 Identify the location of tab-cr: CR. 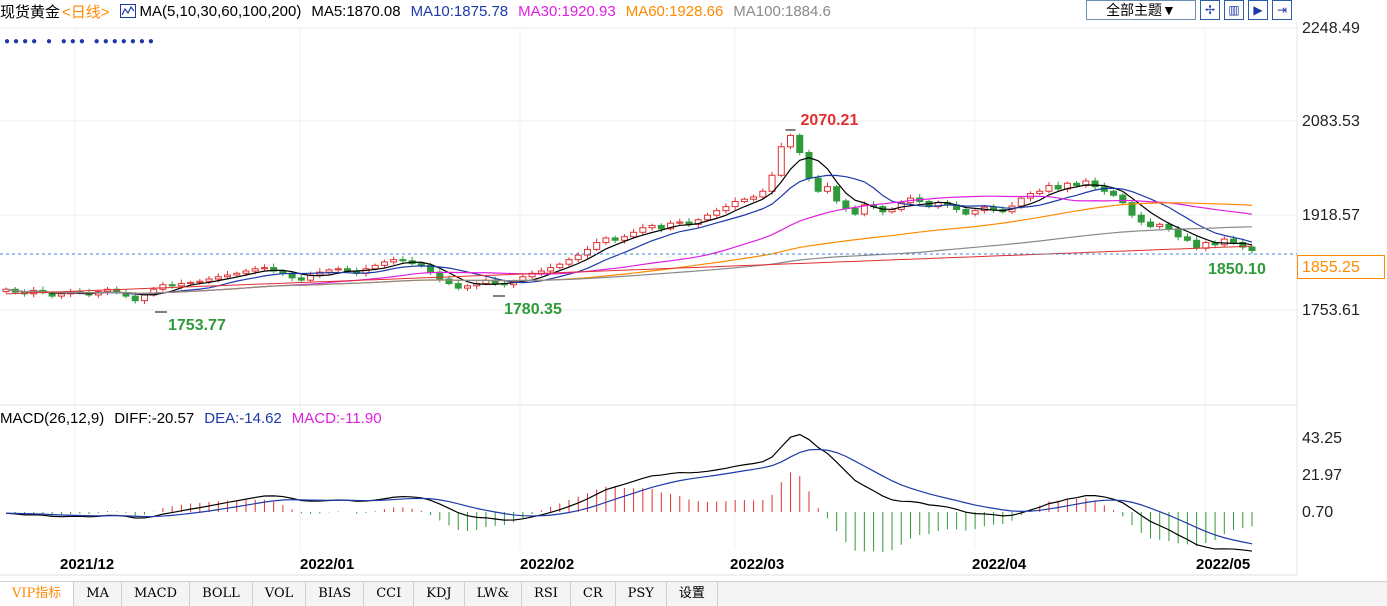
(593, 594).